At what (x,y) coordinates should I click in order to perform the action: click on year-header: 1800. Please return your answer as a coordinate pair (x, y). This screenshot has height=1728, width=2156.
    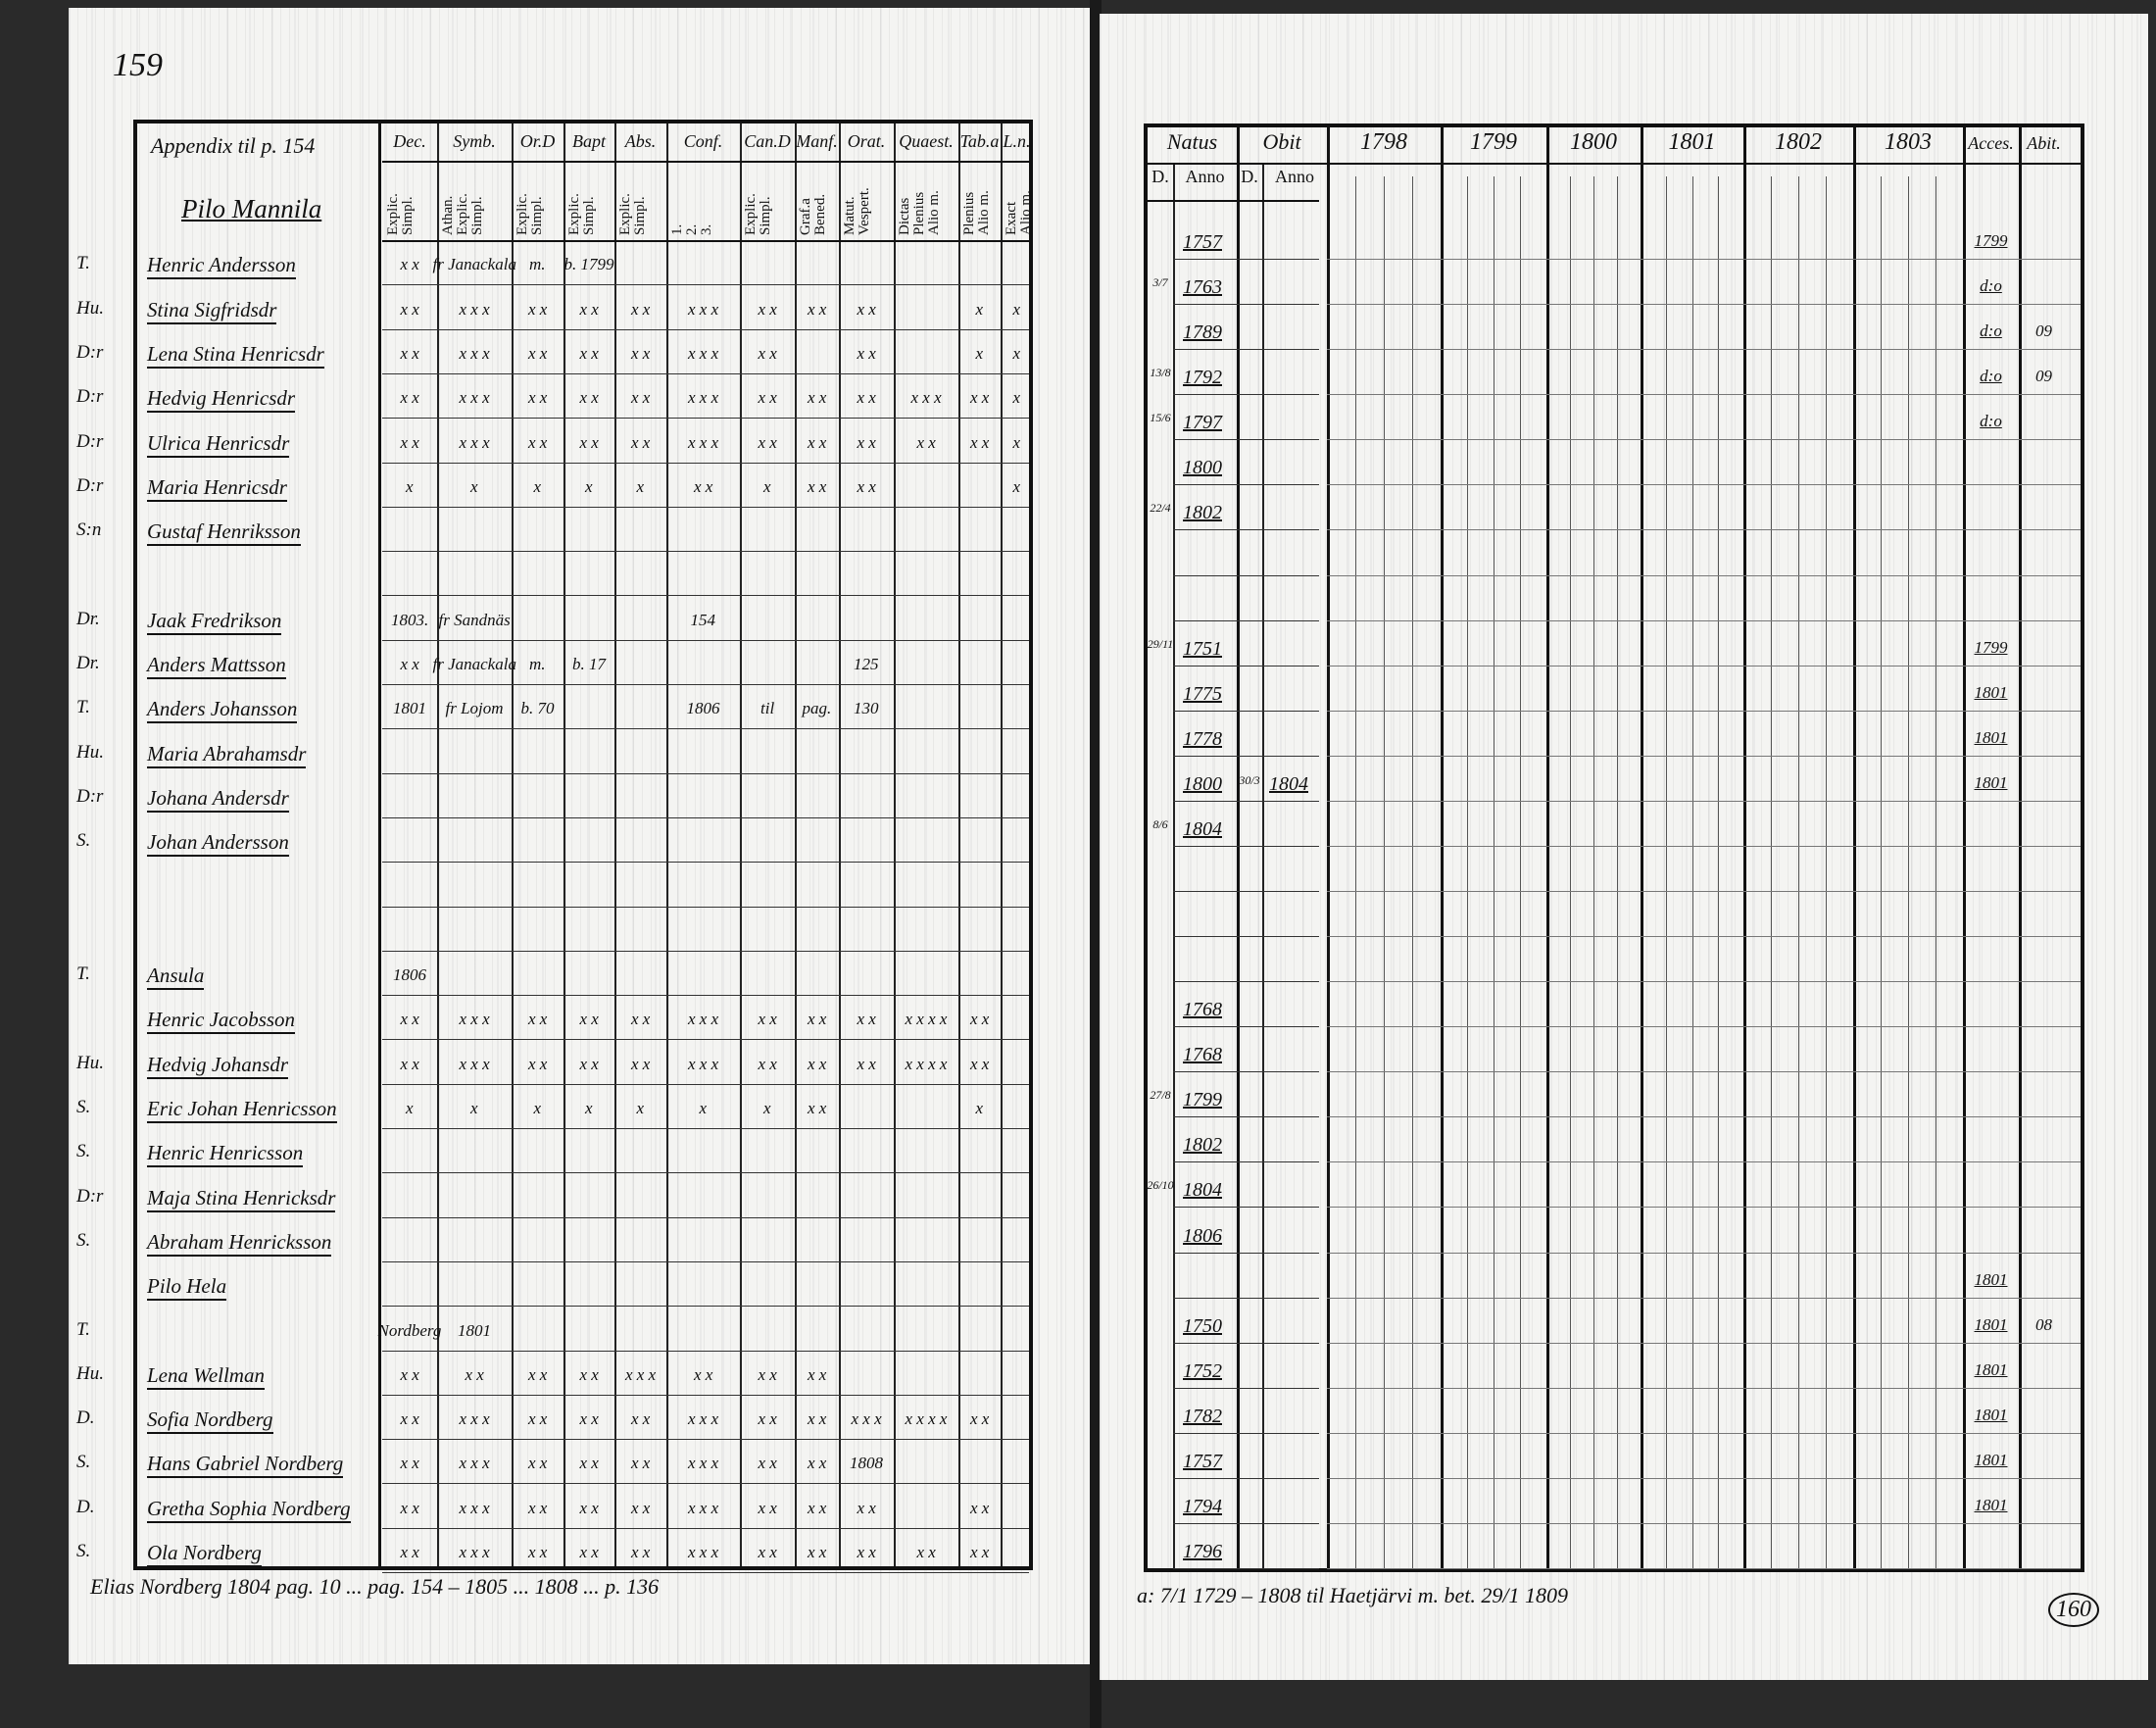
    Looking at the image, I should click on (1593, 142).